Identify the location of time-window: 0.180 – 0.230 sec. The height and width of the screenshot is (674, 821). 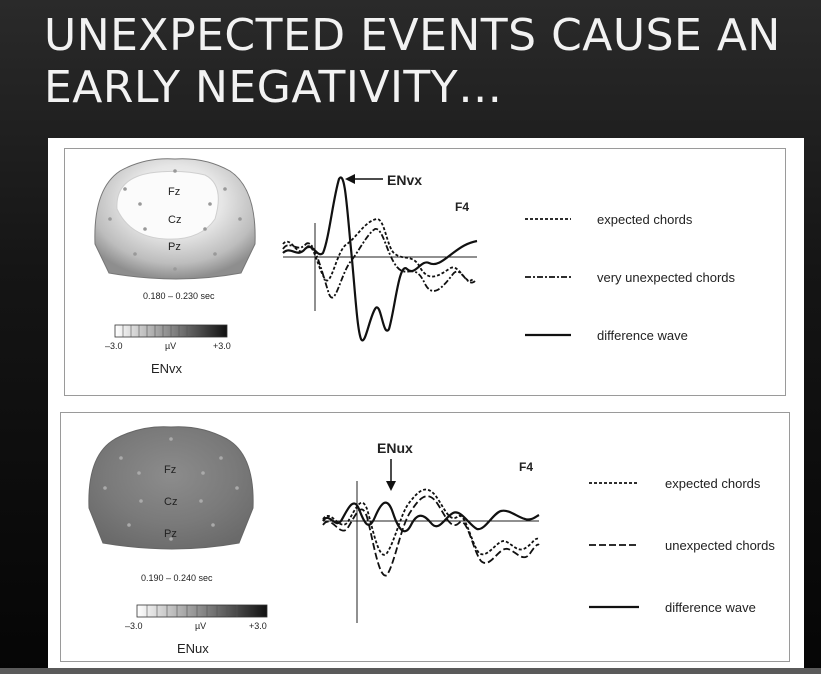
(179, 296).